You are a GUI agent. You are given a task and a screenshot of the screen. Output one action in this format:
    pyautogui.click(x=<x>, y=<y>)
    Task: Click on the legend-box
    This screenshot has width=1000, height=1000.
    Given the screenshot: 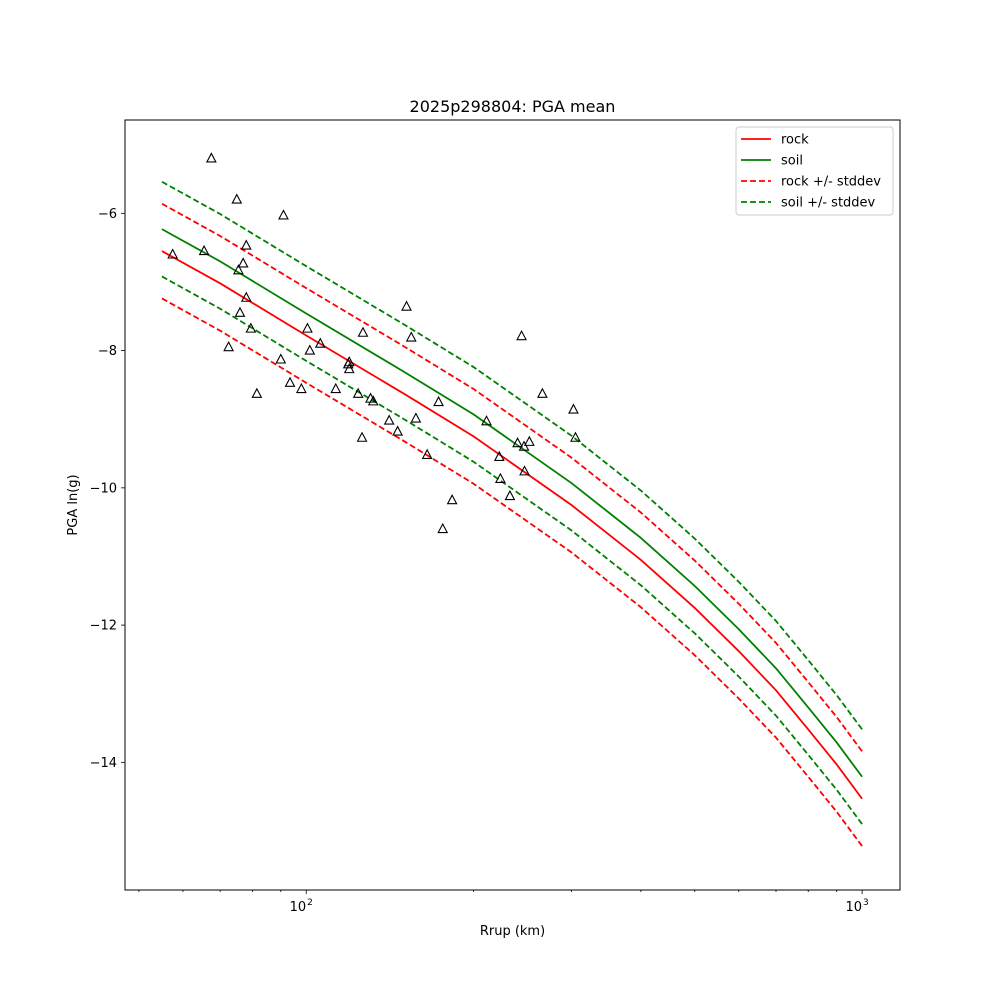 What is the action you would take?
    pyautogui.click(x=814, y=171)
    